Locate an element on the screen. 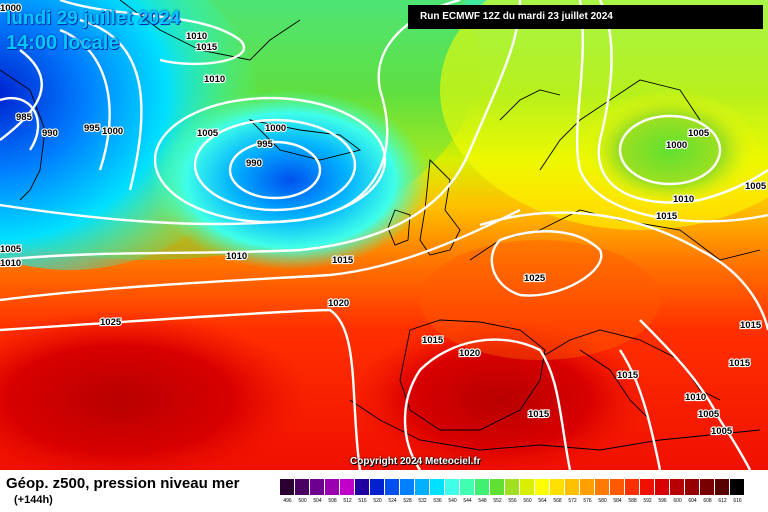  isobar-label: 990 is located at coordinates (50, 133).